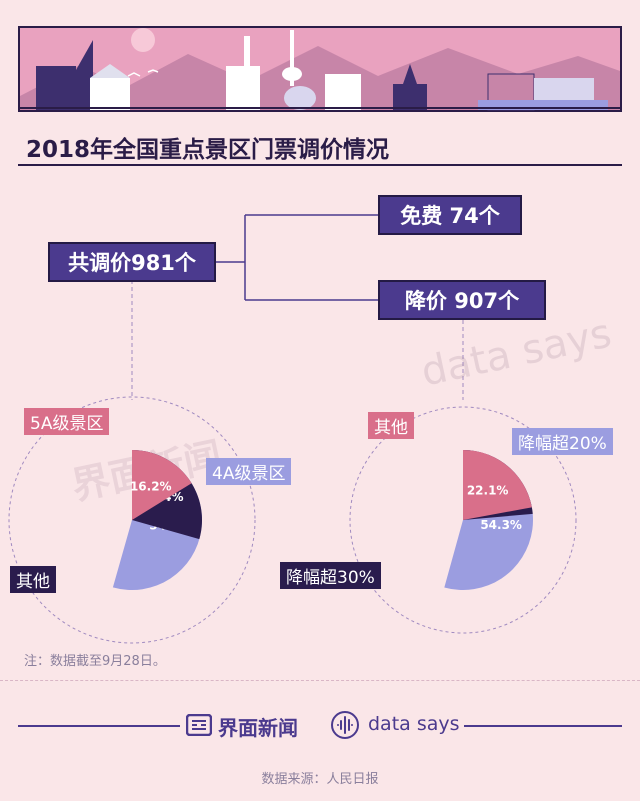 The image size is (640, 801). I want to click on data-source: 数据来源：人民日报, so click(320, 779).